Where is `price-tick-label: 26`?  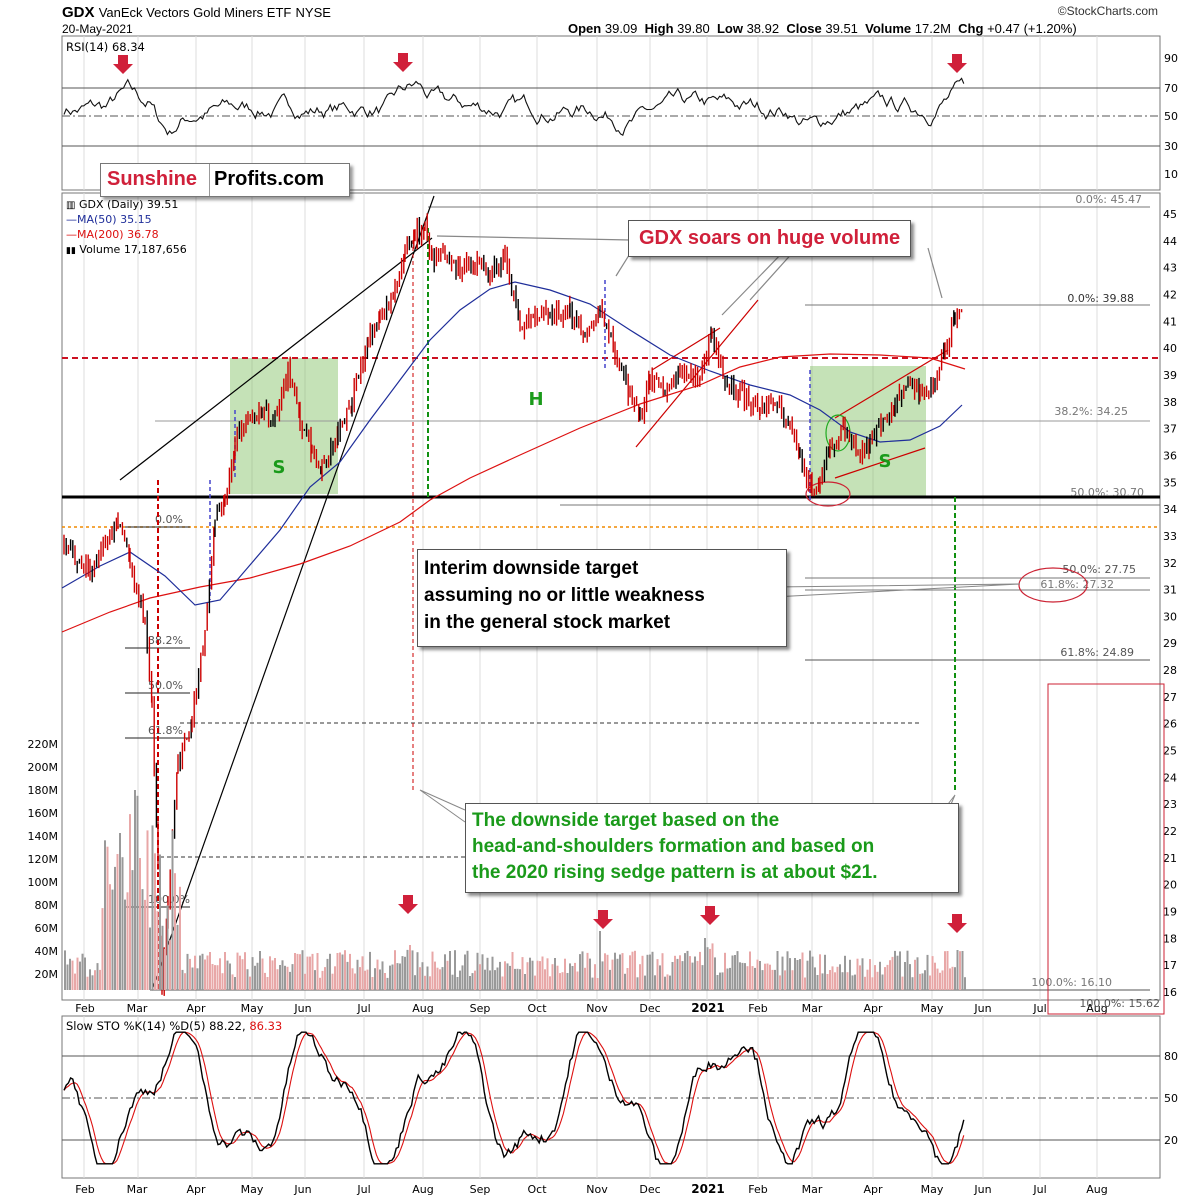 price-tick-label: 26 is located at coordinates (1170, 724).